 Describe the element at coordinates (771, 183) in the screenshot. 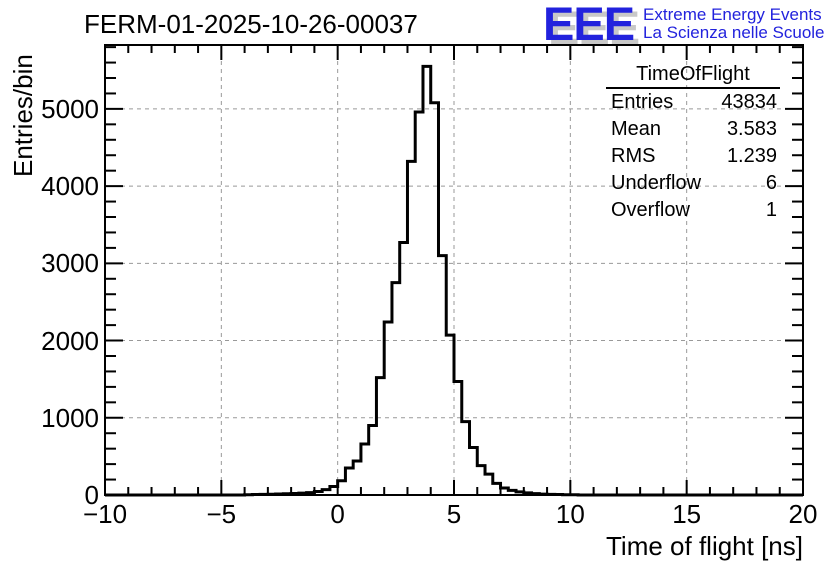

I see `stats-value: 6` at that location.